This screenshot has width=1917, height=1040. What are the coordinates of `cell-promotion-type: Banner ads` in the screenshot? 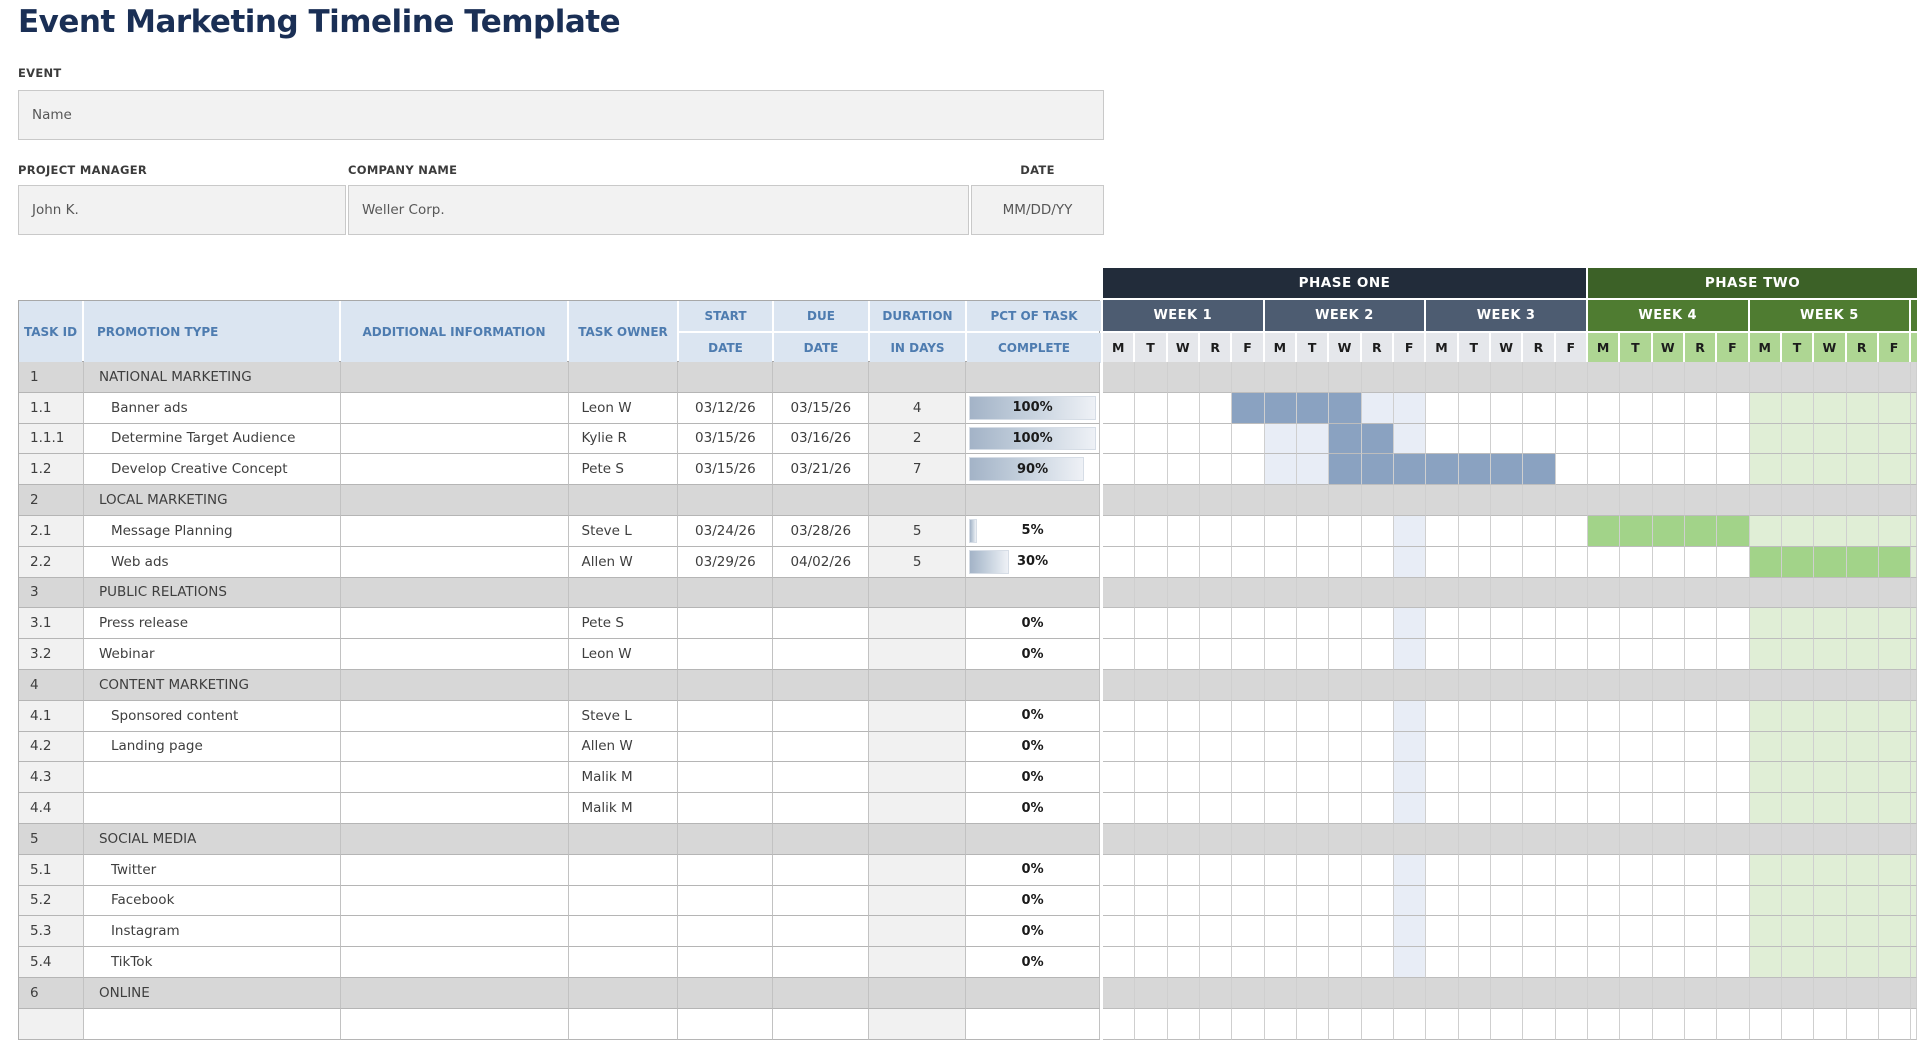 It's located at (212, 408).